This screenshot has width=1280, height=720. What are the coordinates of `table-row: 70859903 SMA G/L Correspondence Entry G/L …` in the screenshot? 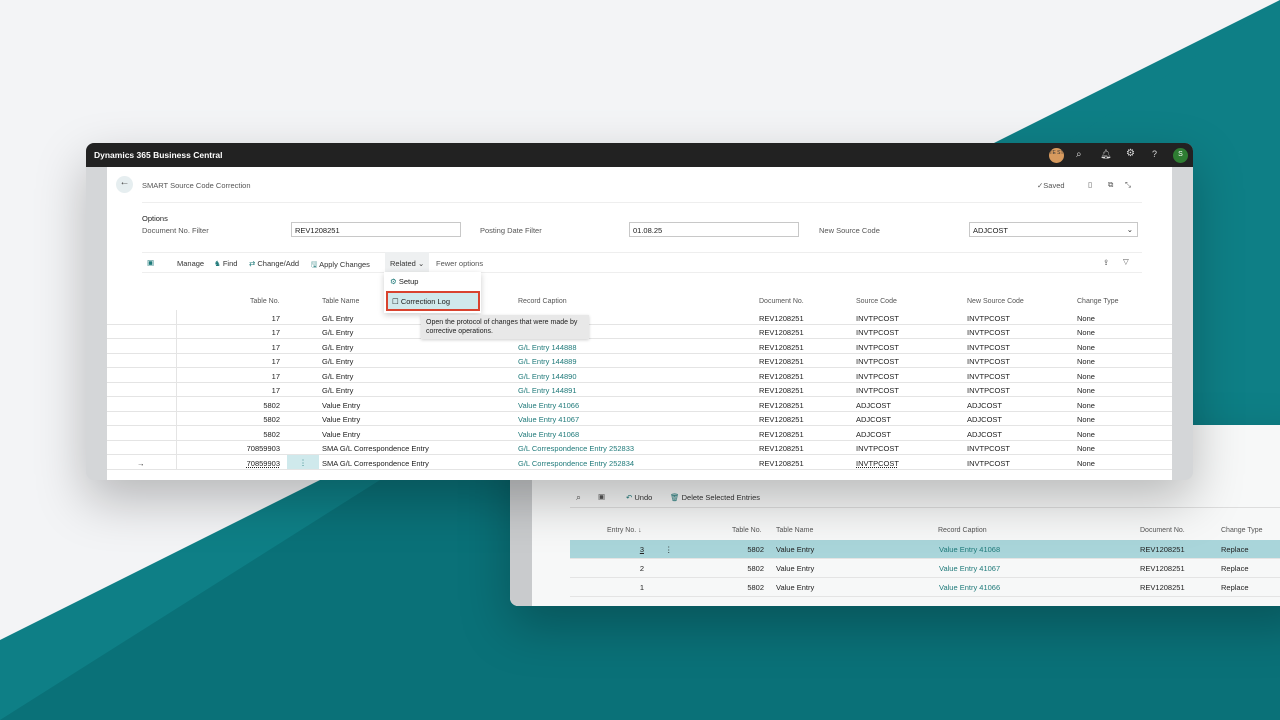 It's located at (639, 447).